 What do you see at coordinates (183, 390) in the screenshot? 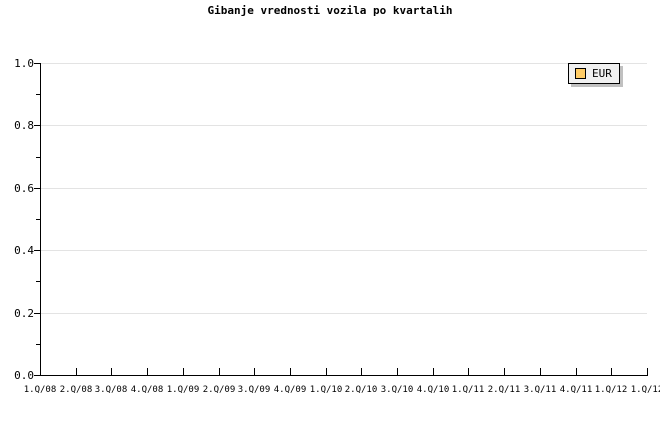
I see `x-axis-label: 1.Q/09` at bounding box center [183, 390].